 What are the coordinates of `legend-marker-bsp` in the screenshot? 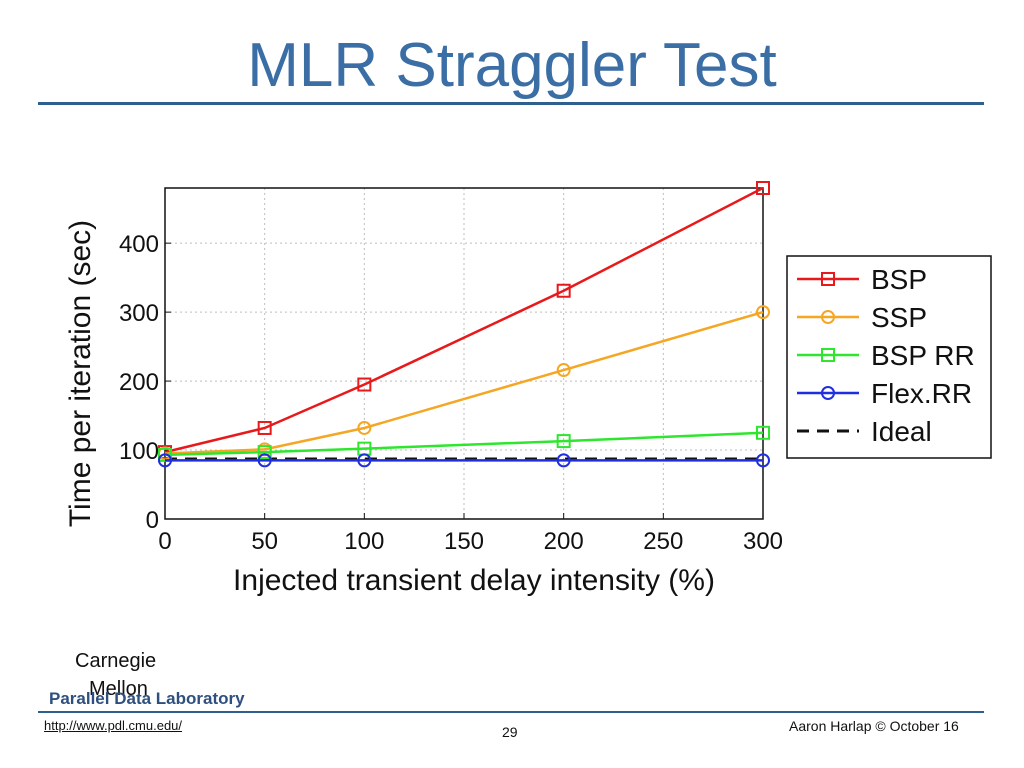 It's located at (828, 279).